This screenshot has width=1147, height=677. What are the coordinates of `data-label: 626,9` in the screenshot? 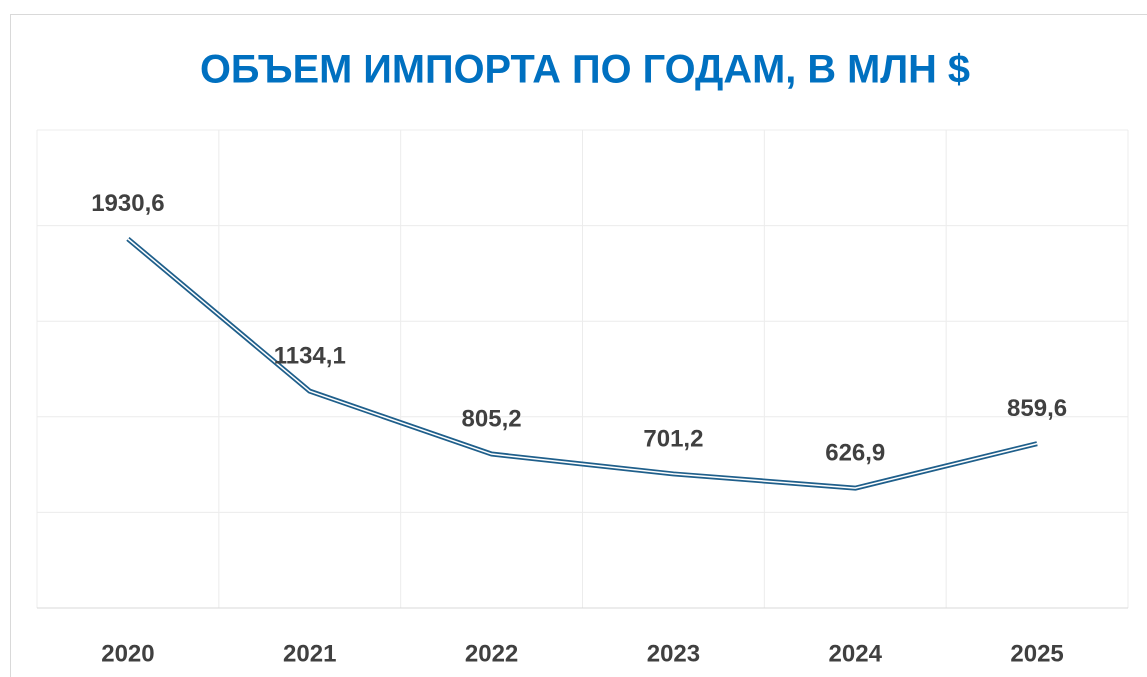 It's located at (855, 452).